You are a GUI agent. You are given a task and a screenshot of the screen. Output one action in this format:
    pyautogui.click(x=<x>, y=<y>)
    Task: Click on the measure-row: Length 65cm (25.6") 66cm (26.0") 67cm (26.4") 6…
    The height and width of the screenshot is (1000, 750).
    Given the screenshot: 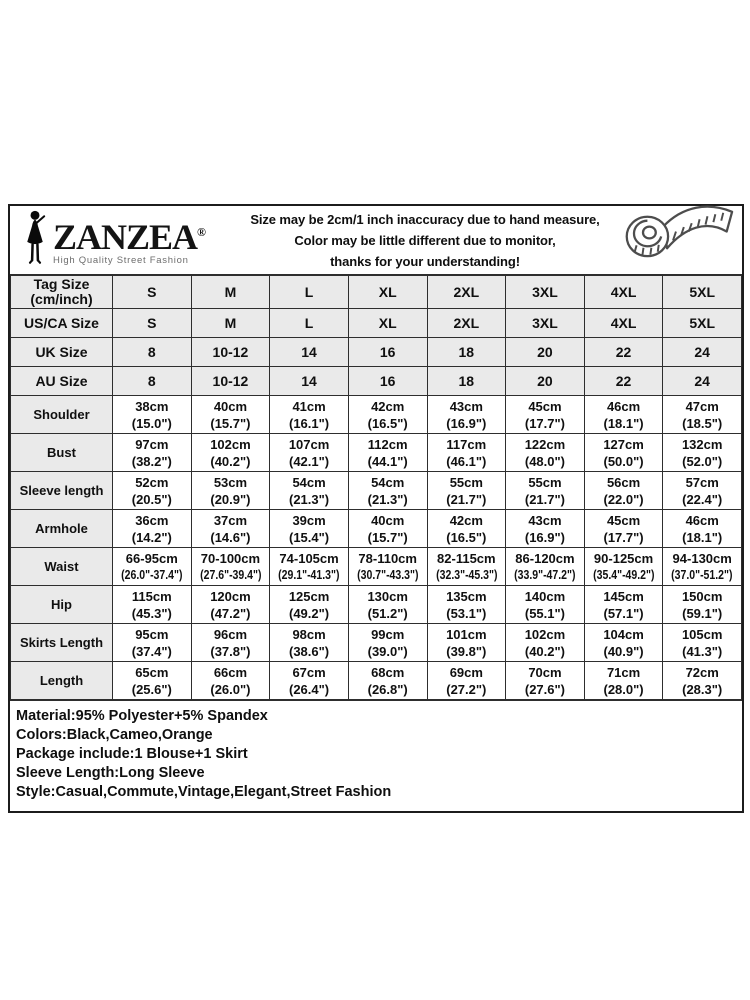 What is the action you would take?
    pyautogui.click(x=376, y=680)
    